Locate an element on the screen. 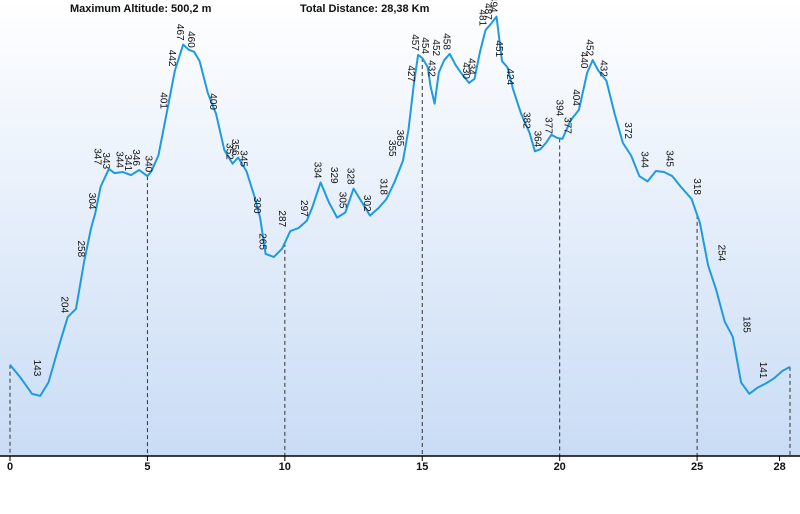 The image size is (800, 514). x-tick-label-4: 20 is located at coordinates (560, 467).